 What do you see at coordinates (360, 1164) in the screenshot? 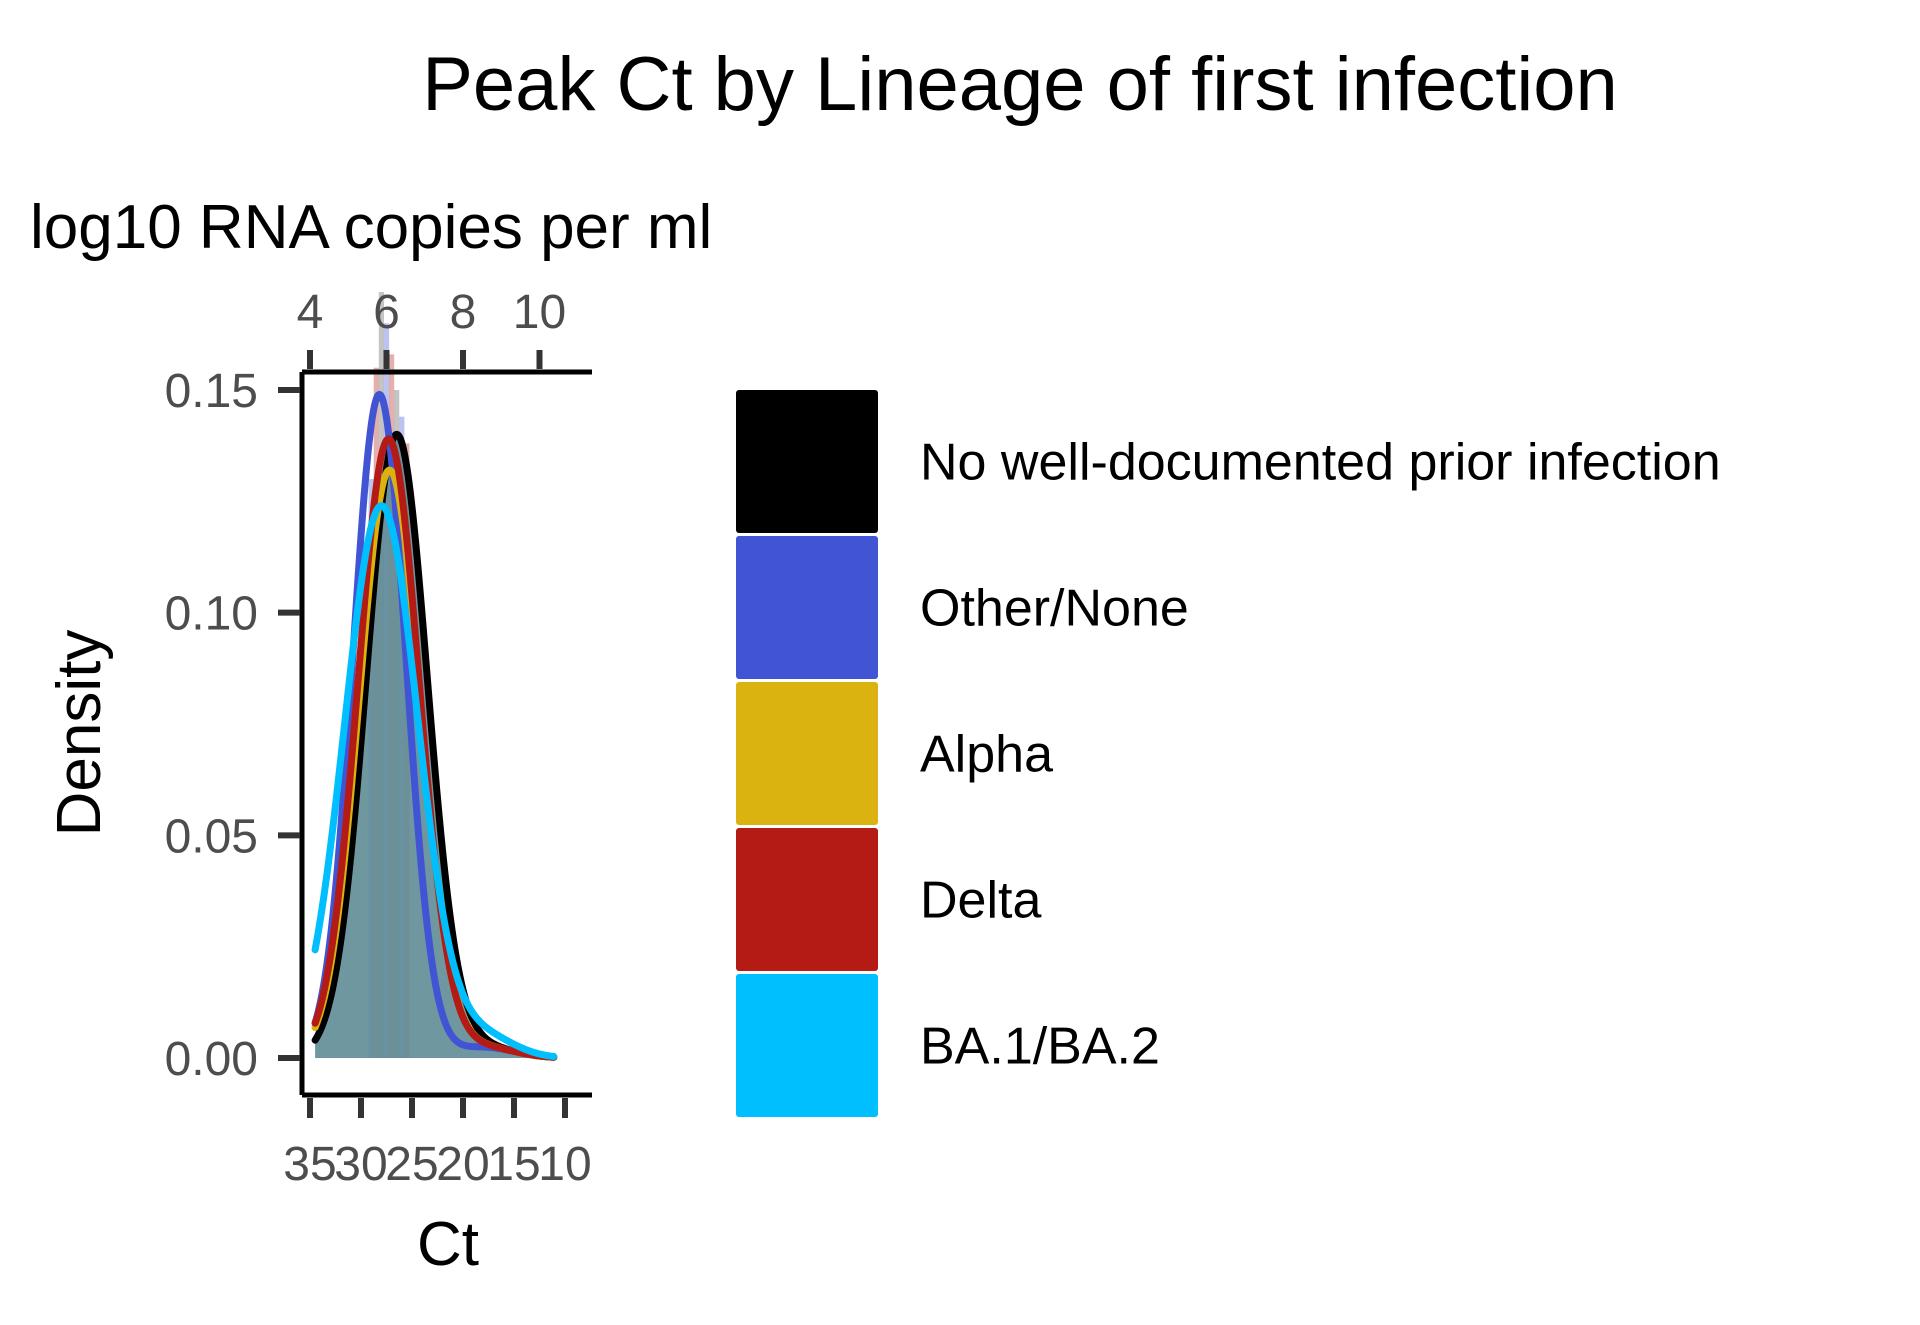
I see `x-tick-label: 30` at bounding box center [360, 1164].